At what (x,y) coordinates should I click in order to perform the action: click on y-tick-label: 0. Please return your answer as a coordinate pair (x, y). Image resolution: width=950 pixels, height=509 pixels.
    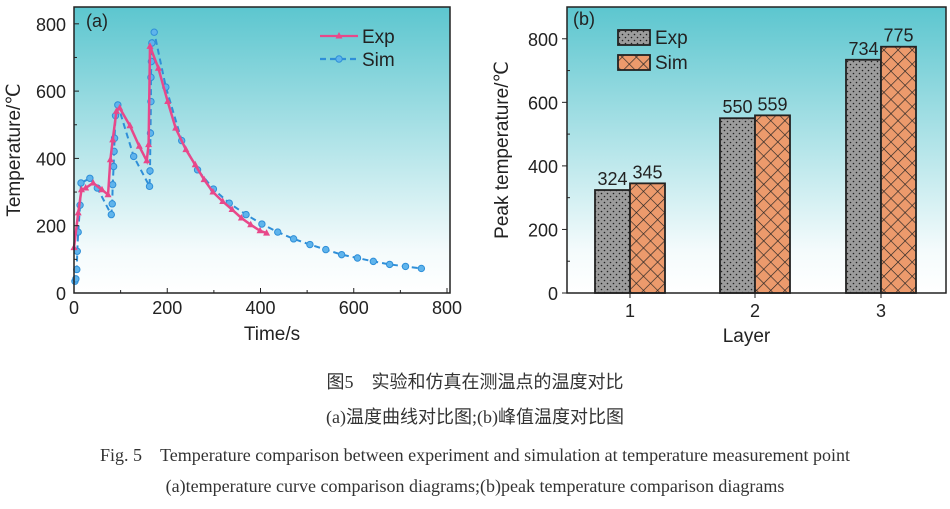
    Looking at the image, I should click on (553, 294).